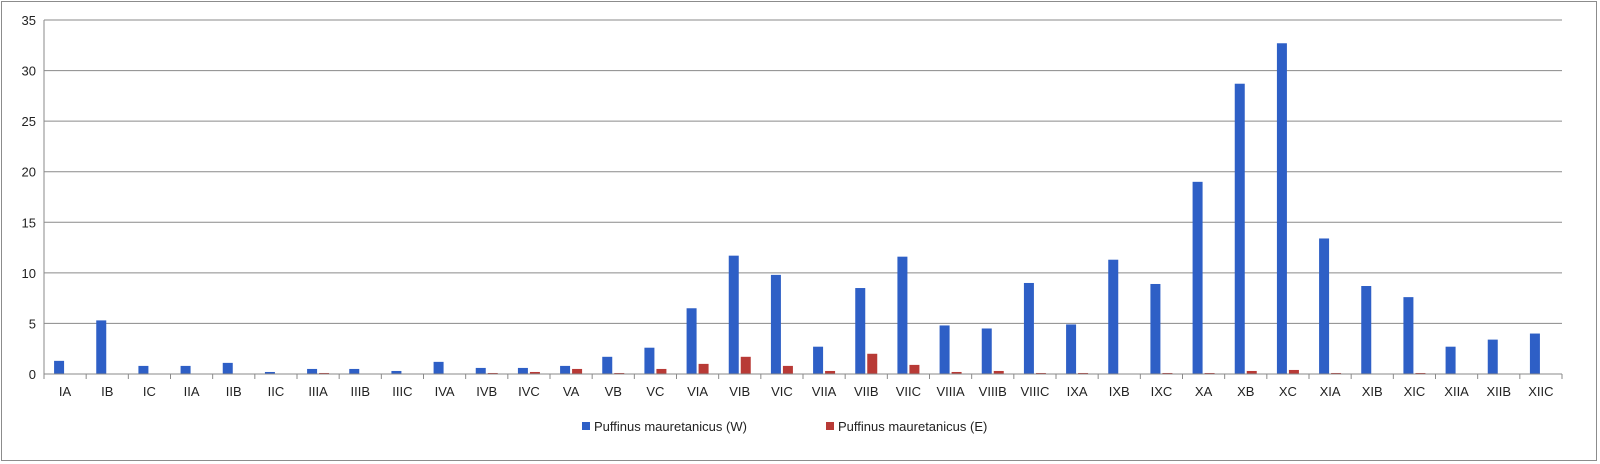 Image resolution: width=1600 pixels, height=464 pixels. Describe the element at coordinates (234, 391) in the screenshot. I see `x-tick-label: IIB` at that location.